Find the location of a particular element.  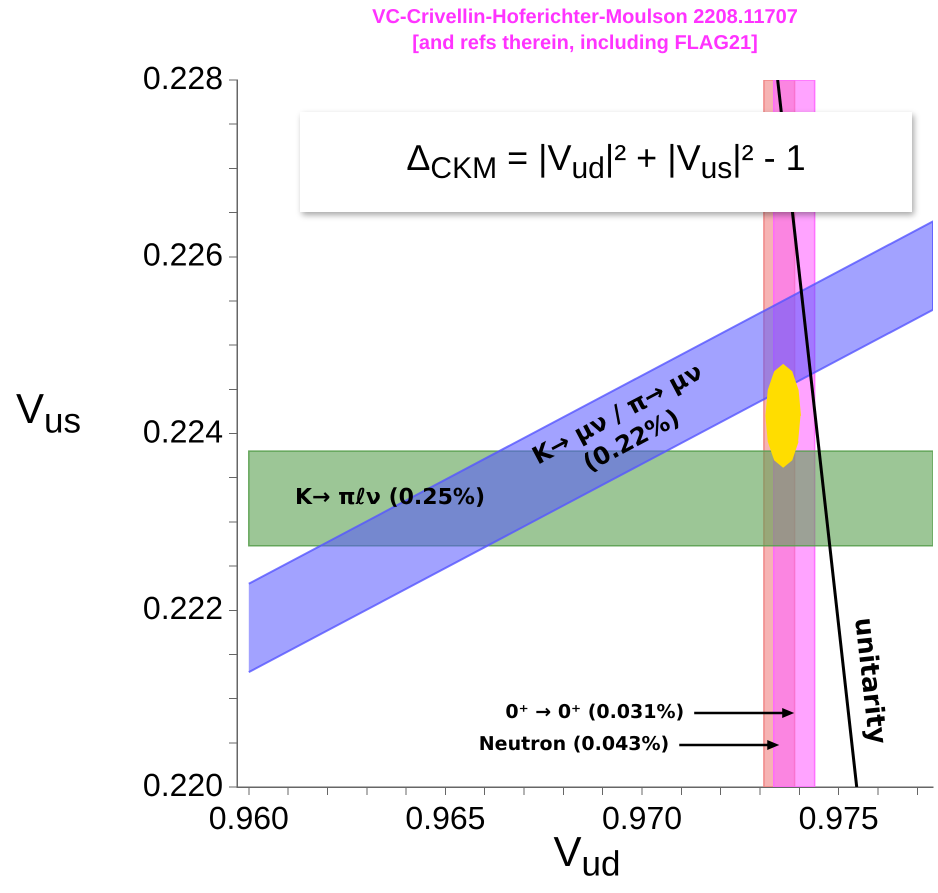

y-tick-label: 0.222 is located at coordinates (182, 608).